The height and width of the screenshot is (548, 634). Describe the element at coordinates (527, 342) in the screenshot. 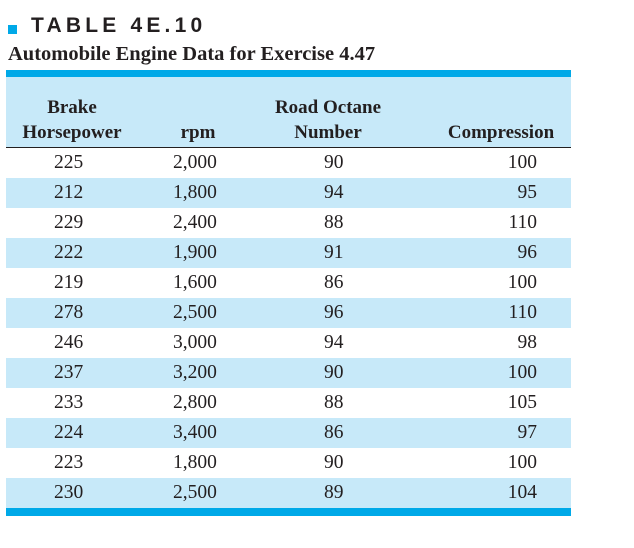

I see `cell-compression: 98` at that location.